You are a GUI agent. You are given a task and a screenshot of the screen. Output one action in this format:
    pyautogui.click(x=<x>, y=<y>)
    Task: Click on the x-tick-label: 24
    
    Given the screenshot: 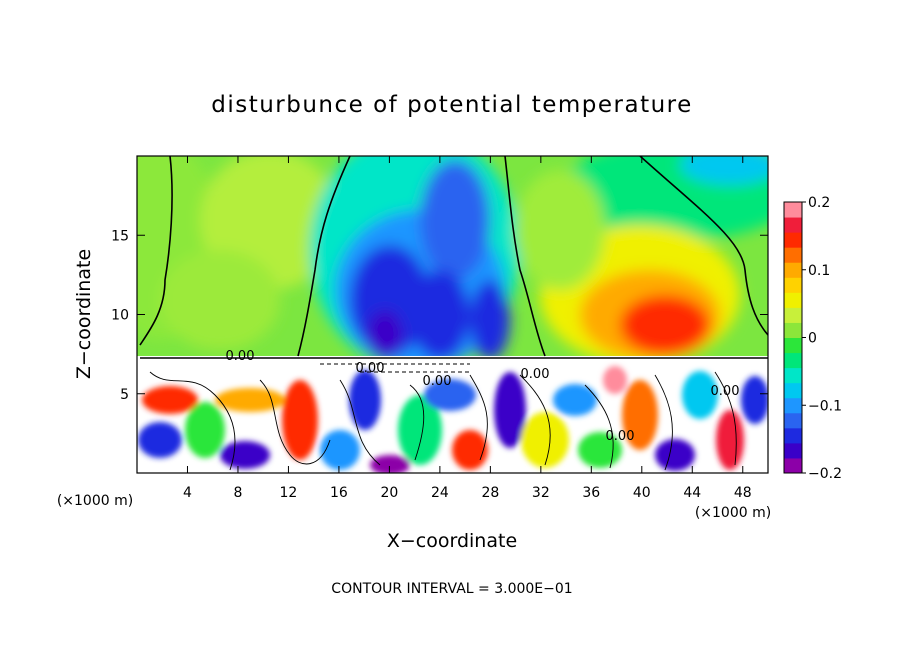 What is the action you would take?
    pyautogui.click(x=440, y=493)
    